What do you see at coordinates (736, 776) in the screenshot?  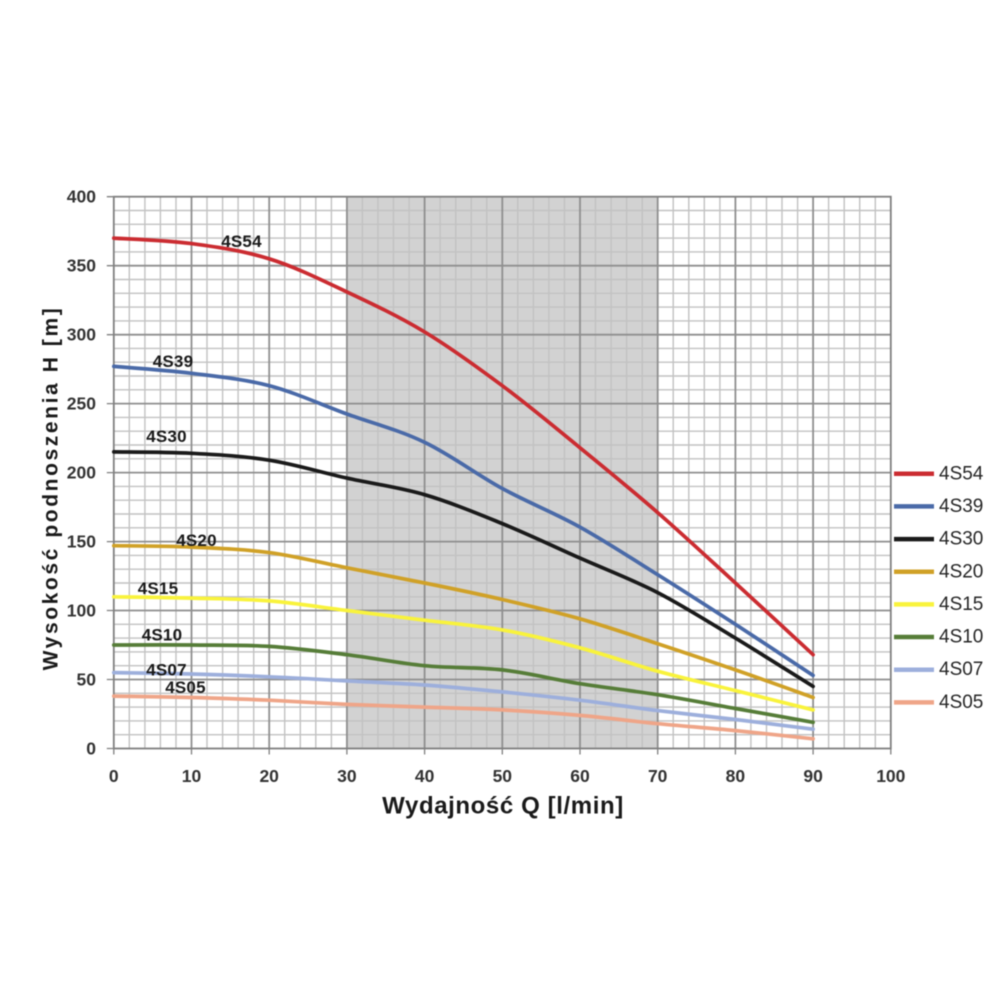 I see `svg-text: 80` at bounding box center [736, 776].